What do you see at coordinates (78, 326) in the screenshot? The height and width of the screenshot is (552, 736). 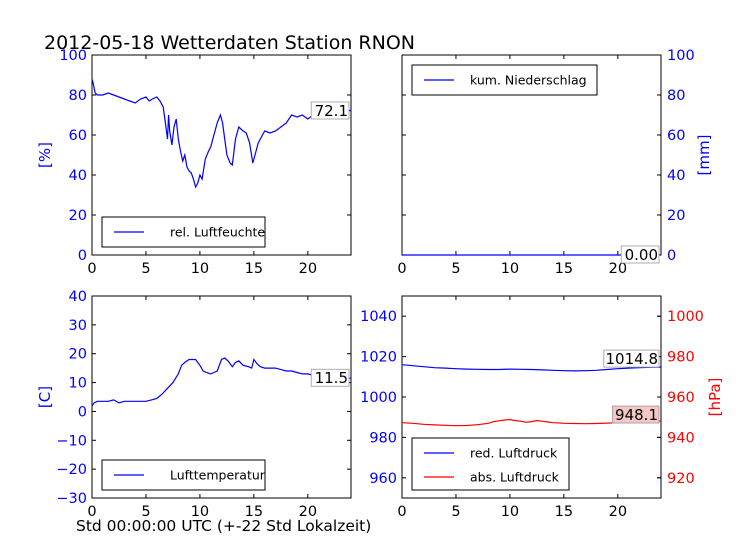 I see `y-tick-label: 30` at bounding box center [78, 326].